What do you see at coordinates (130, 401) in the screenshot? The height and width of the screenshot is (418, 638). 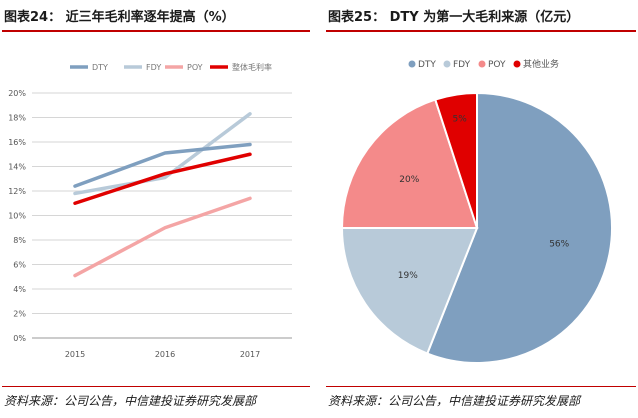 I see `left-source-note: 资料来源：公司公告，中信建投证券研究发展部` at bounding box center [130, 401].